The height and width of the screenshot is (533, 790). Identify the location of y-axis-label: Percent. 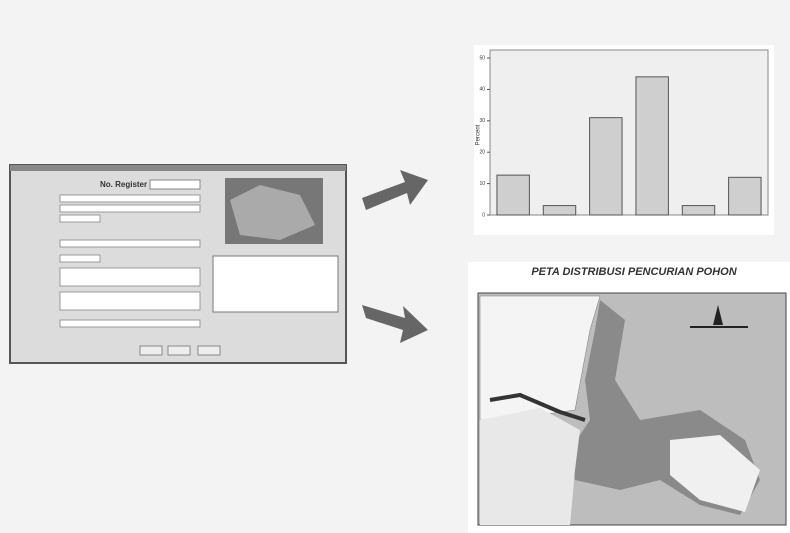
(479, 134).